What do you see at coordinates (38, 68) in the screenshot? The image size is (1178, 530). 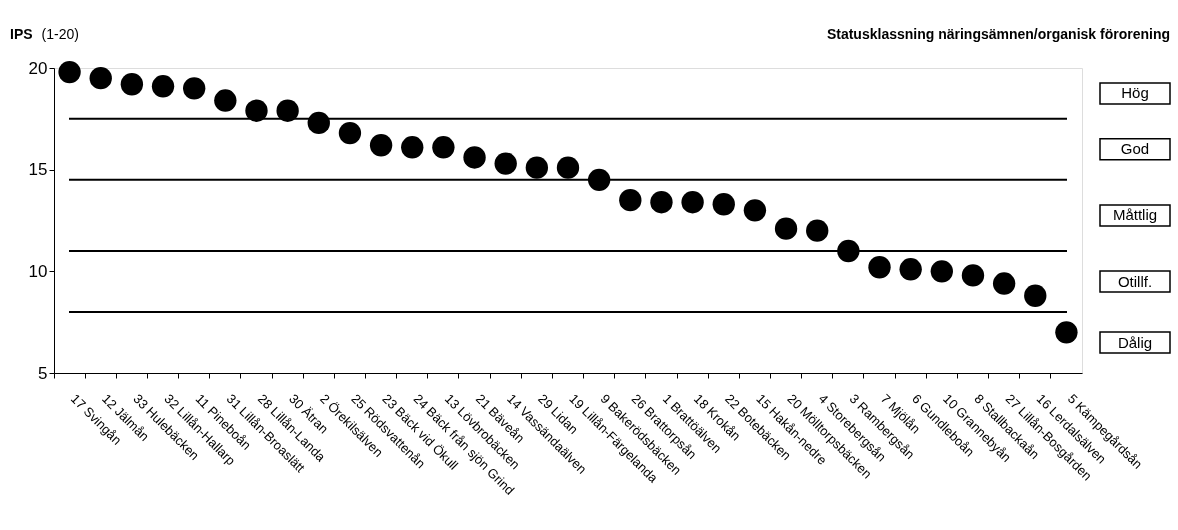 I see `y-tick-label: 20` at bounding box center [38, 68].